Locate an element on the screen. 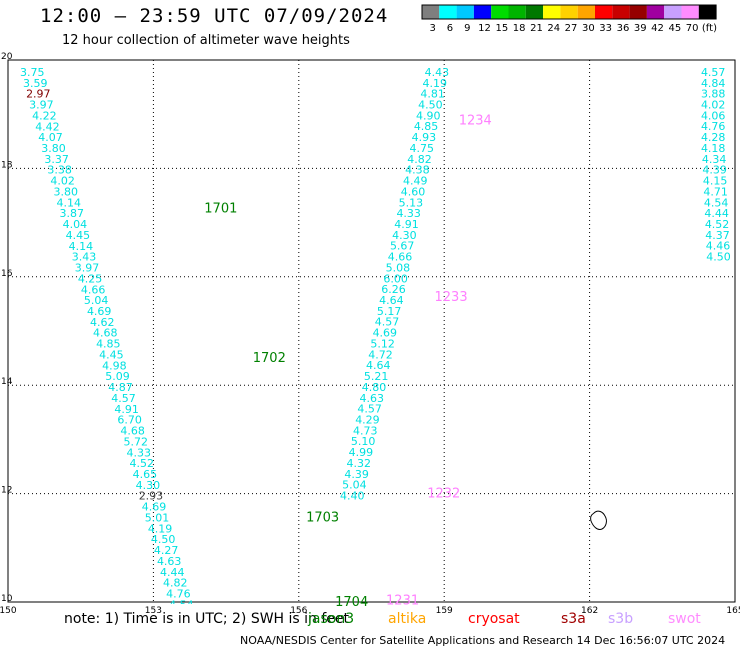 Image resolution: width=740 pixels, height=650 pixels. wave-height-value: 4.19 is located at coordinates (160, 528).